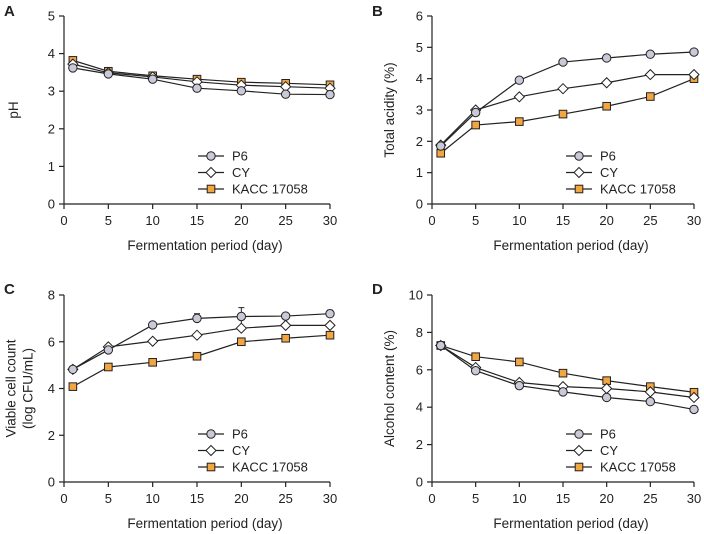 The height and width of the screenshot is (534, 704). What do you see at coordinates (51, 295) in the screenshot?
I see `y-tick-label: 8` at bounding box center [51, 295].